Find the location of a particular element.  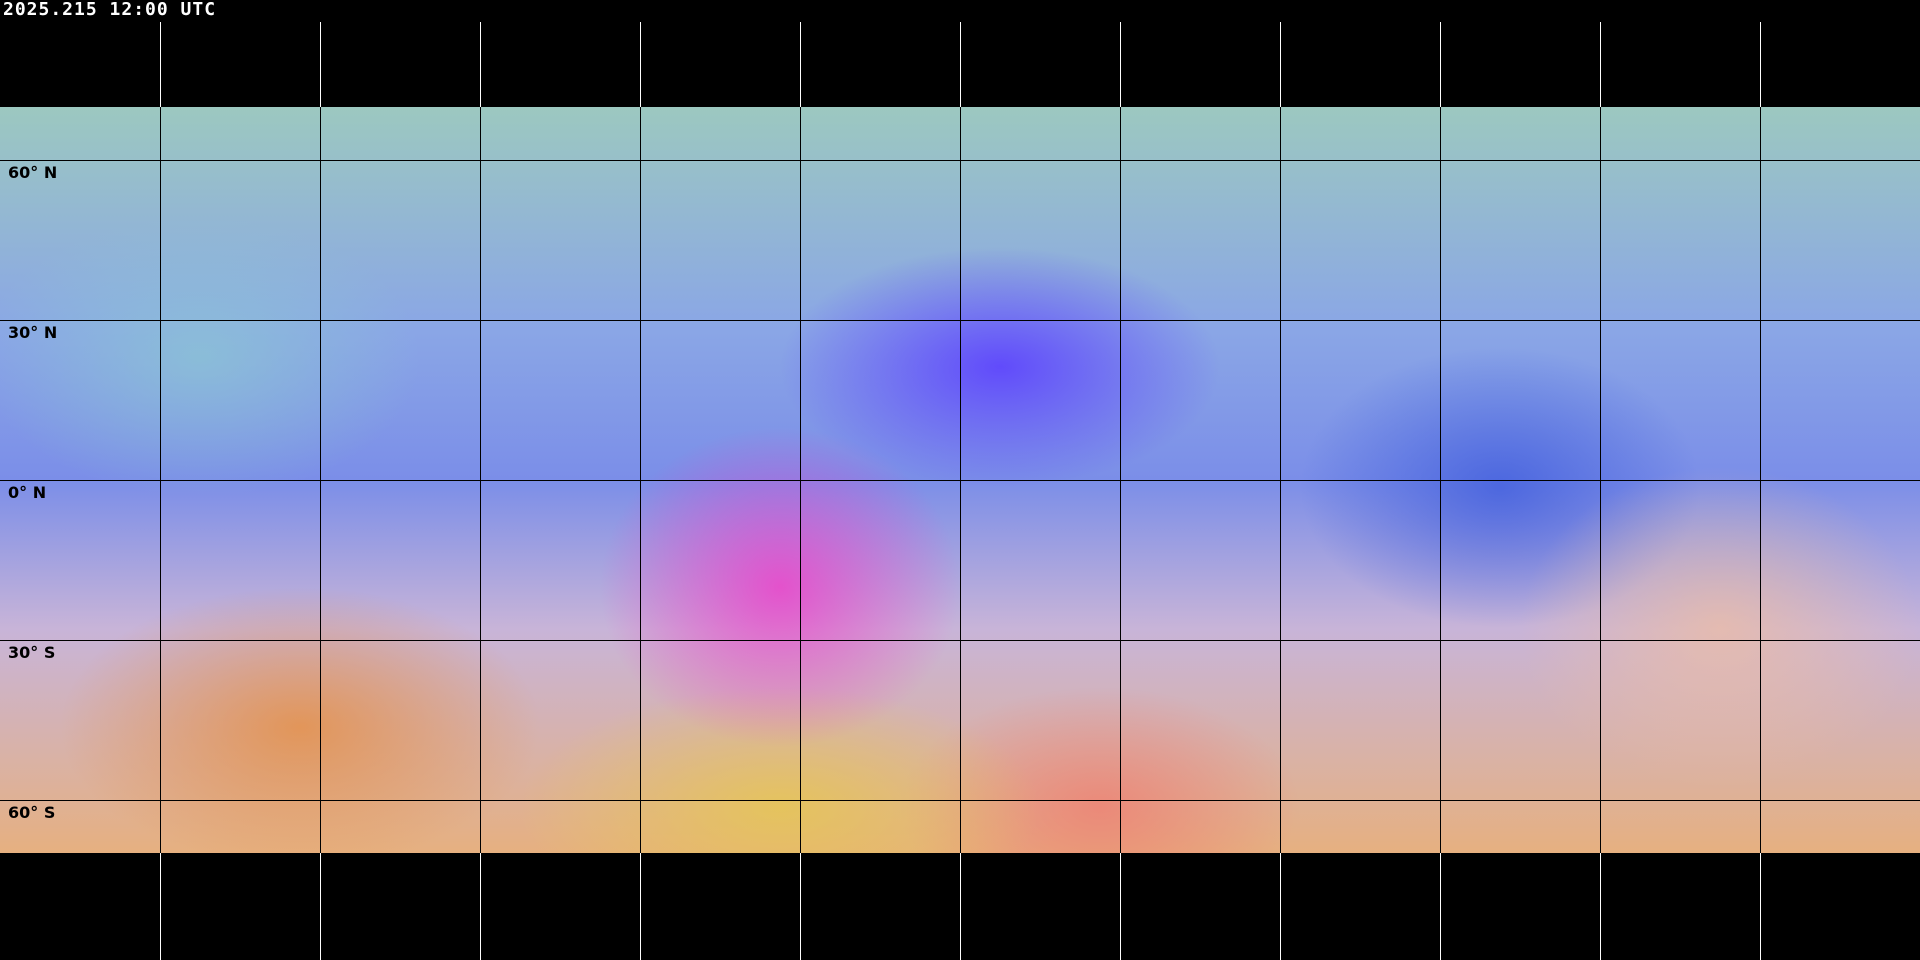

timestamp: 2025.215 12:00 UTC is located at coordinates (110, 10).